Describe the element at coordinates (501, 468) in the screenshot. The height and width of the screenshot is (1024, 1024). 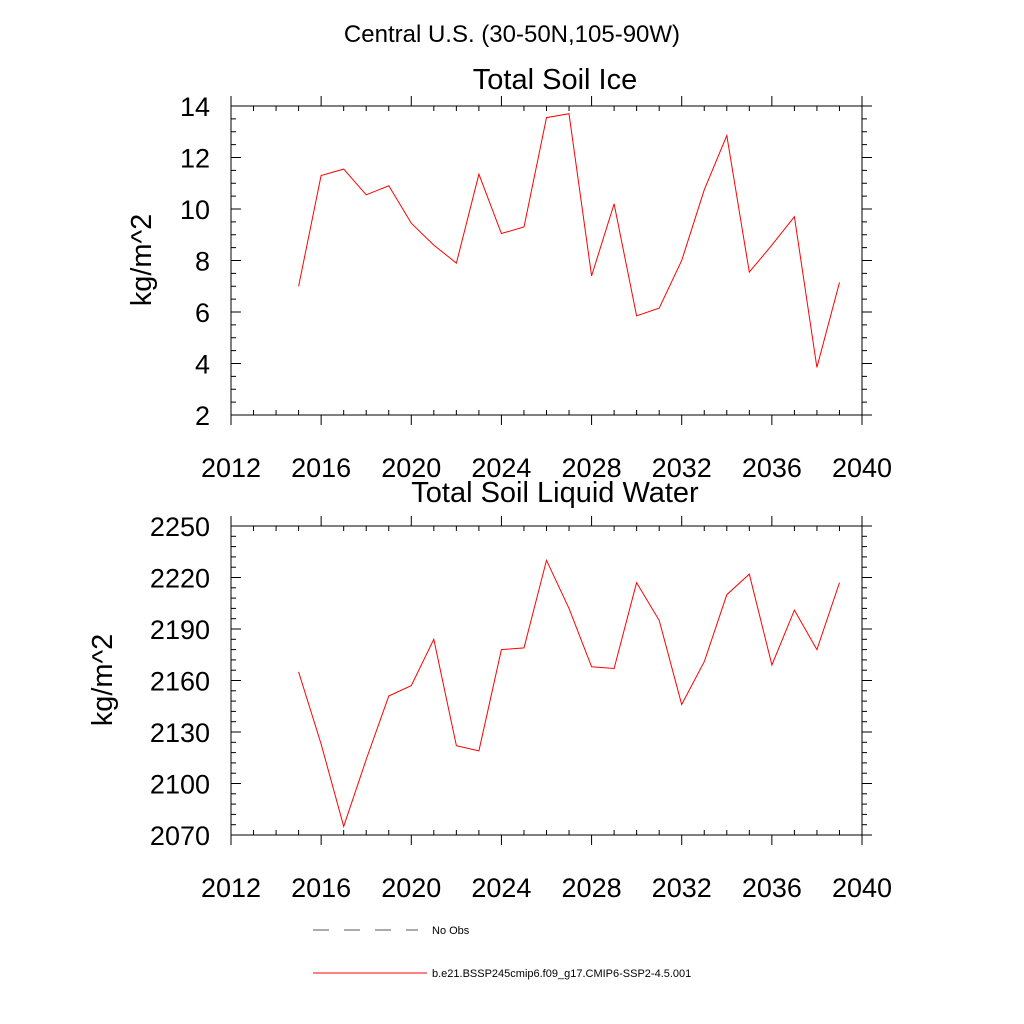
I see `soil-ice-x-tick-label: 2024` at that location.